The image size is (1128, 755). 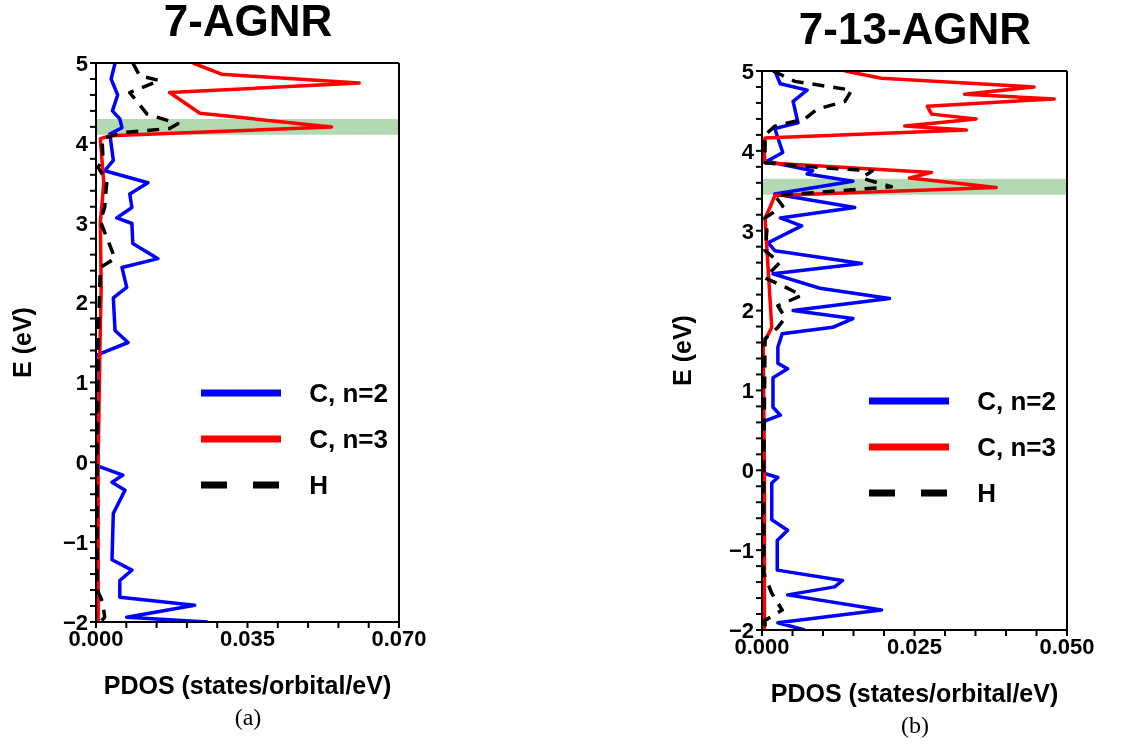 What do you see at coordinates (248, 717) in the screenshot?
I see `text: (a)` at bounding box center [248, 717].